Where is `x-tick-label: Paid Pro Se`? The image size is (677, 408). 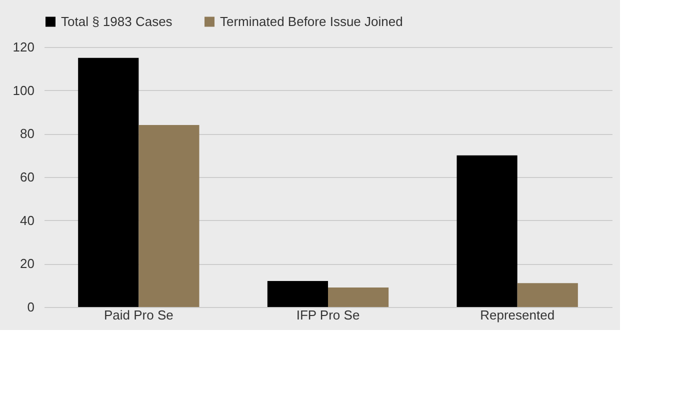
x-tick-label: Paid Pro Se is located at coordinates (139, 315).